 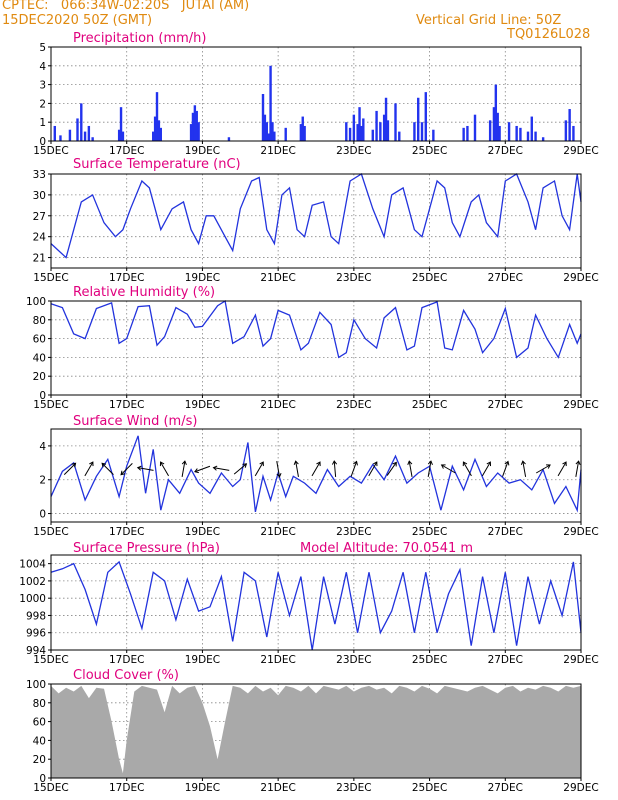 What do you see at coordinates (36, 634) in the screenshot?
I see `y-tick-label: 996` at bounding box center [36, 634].